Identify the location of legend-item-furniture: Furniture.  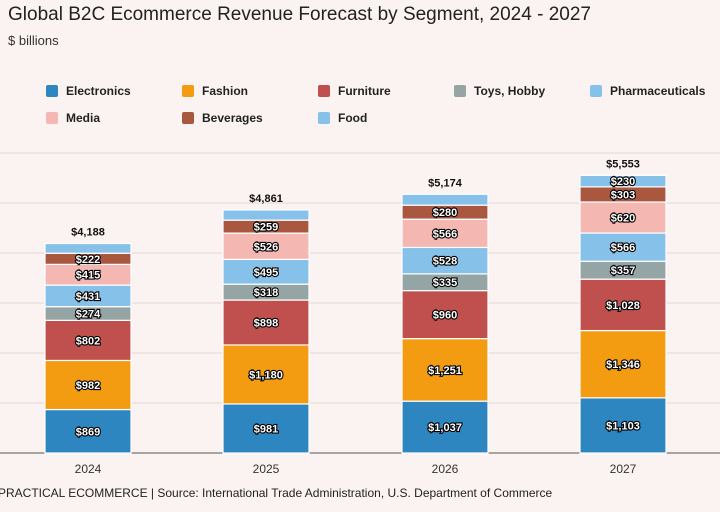
(354, 91).